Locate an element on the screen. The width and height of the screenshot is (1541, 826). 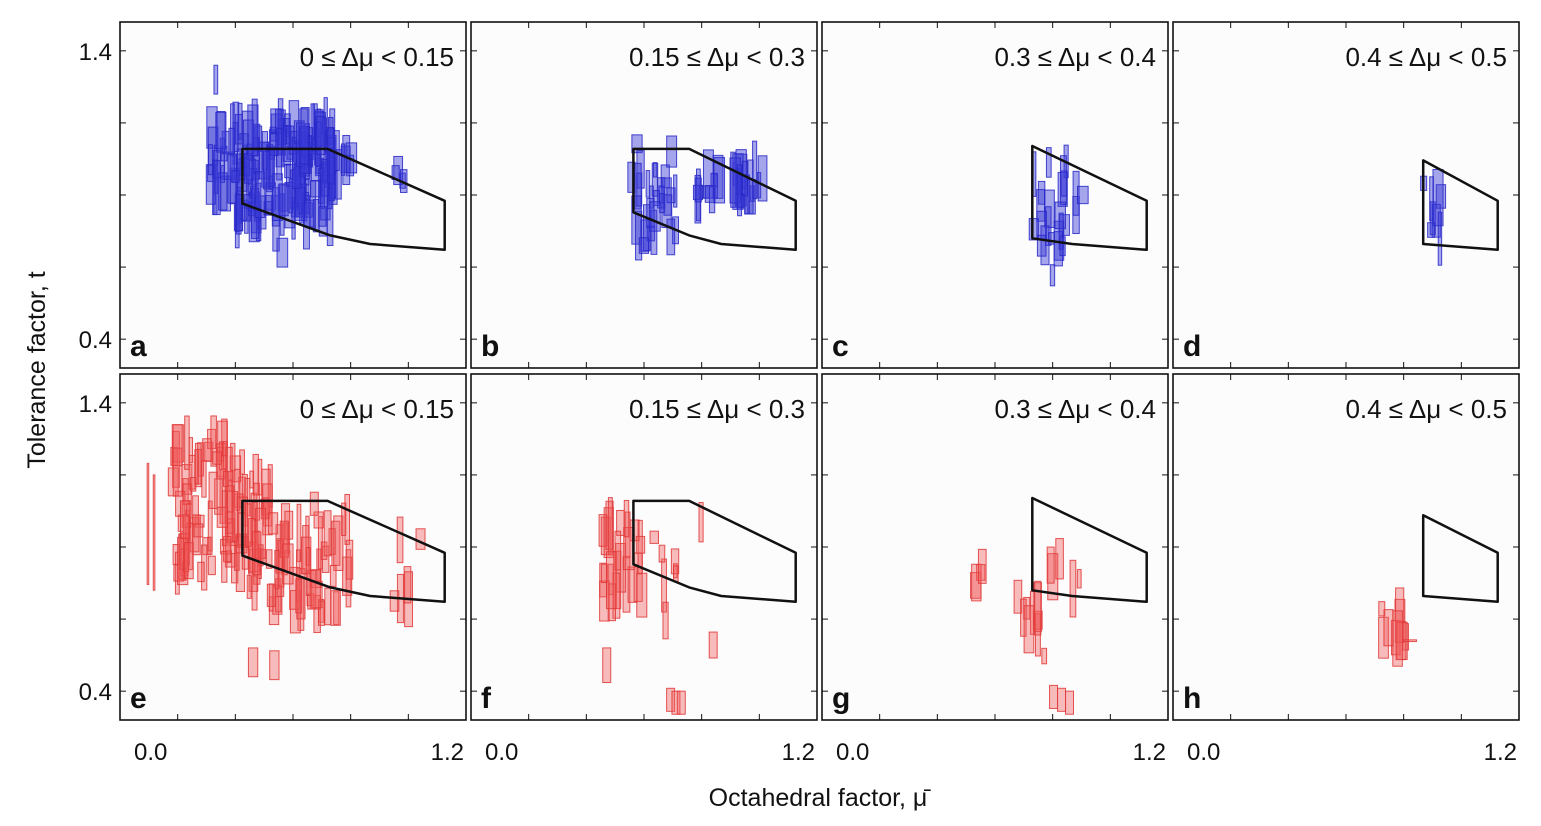
panel-letter: g is located at coordinates (841, 698).